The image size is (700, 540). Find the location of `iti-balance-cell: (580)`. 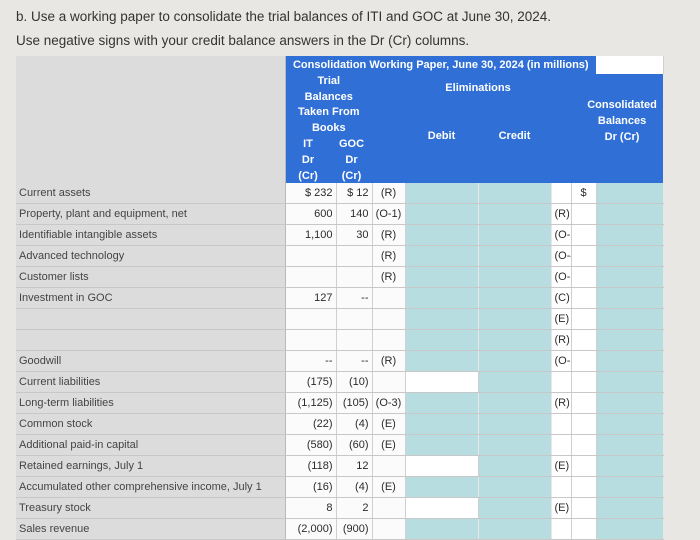

iti-balance-cell: (580) is located at coordinates (311, 445).